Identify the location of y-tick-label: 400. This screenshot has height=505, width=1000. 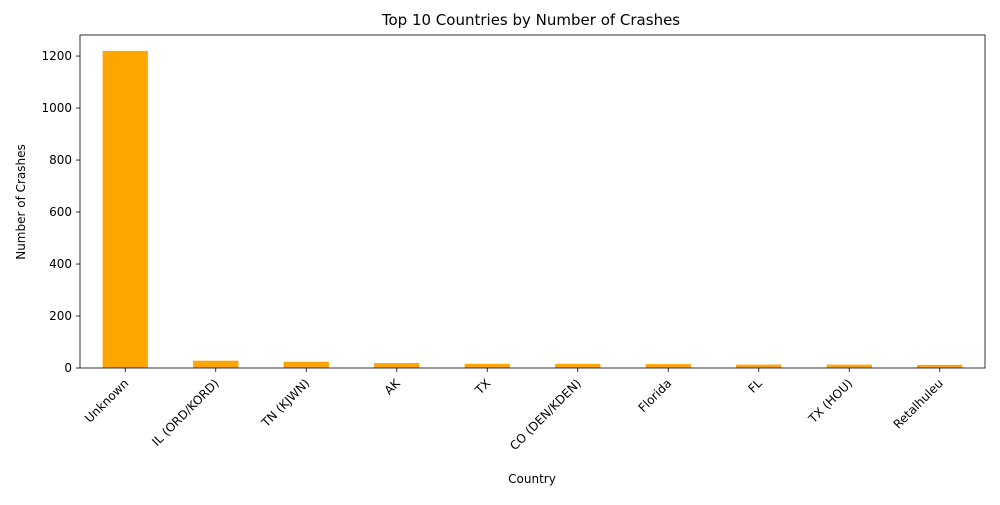
(60, 264).